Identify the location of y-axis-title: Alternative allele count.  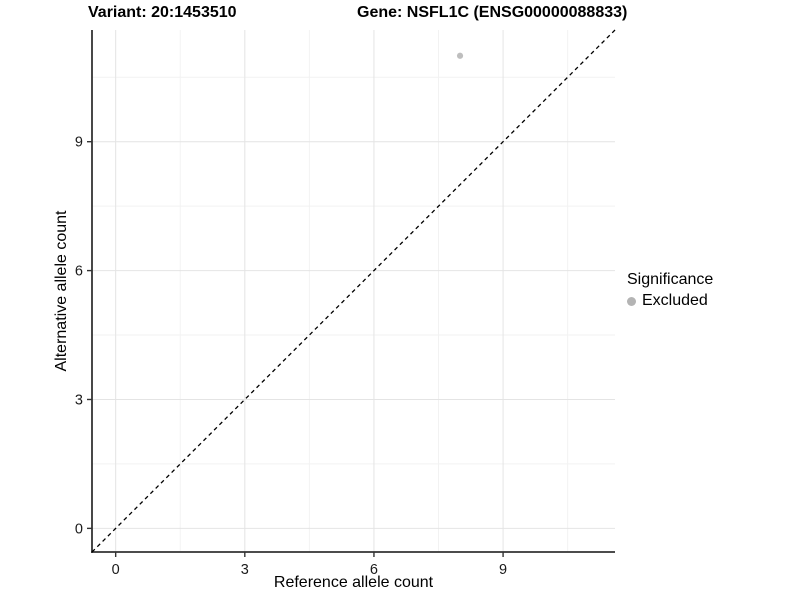
(61, 291).